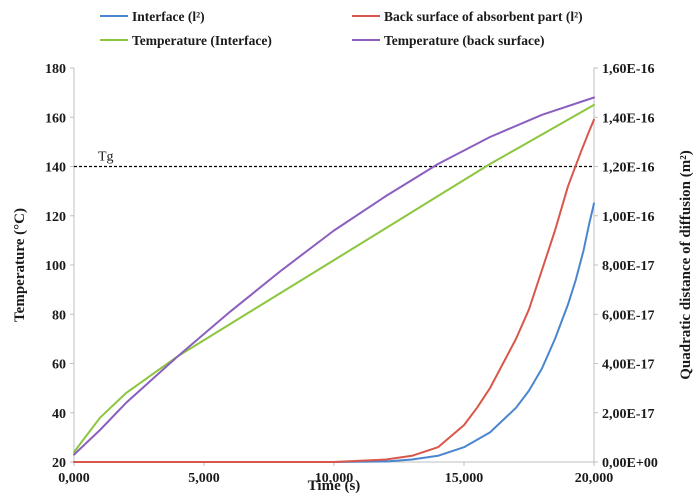 The image size is (700, 496). Describe the element at coordinates (74, 478) in the screenshot. I see `x-tick-label: 0,000` at that location.